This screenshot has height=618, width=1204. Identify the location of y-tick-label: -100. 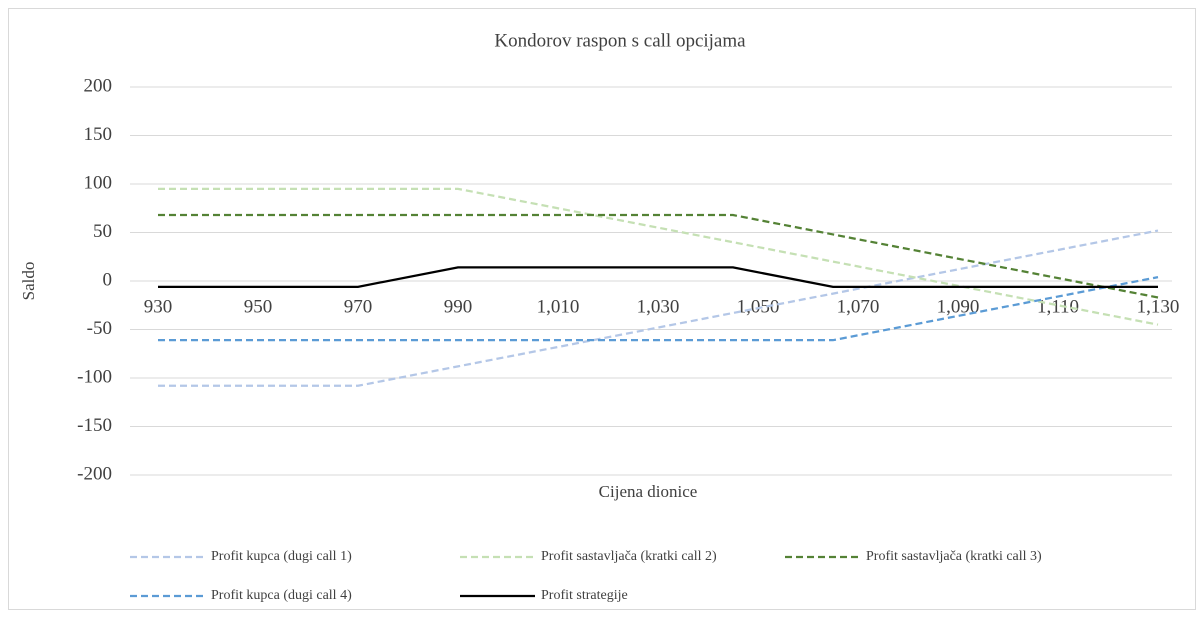
(94, 376).